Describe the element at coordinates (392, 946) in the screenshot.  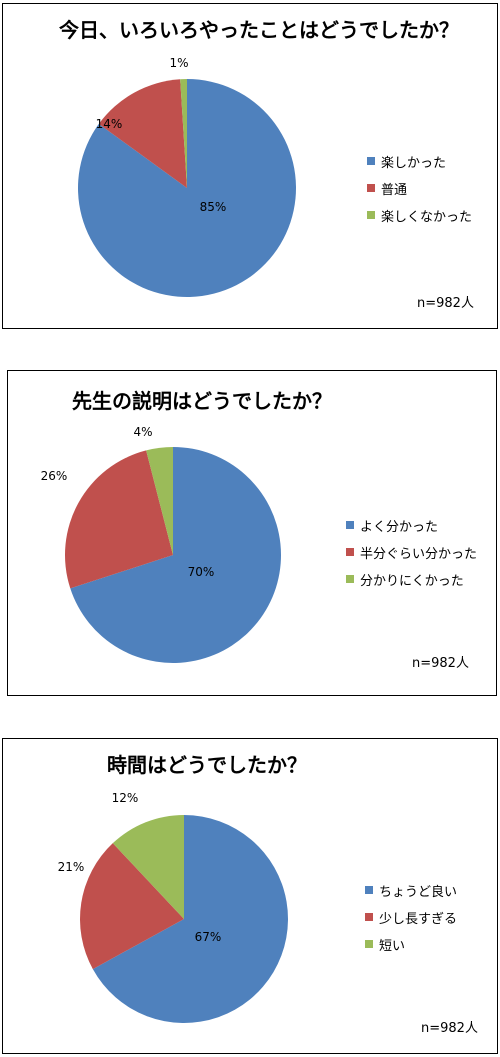
I see `legend-label: 短い` at that location.